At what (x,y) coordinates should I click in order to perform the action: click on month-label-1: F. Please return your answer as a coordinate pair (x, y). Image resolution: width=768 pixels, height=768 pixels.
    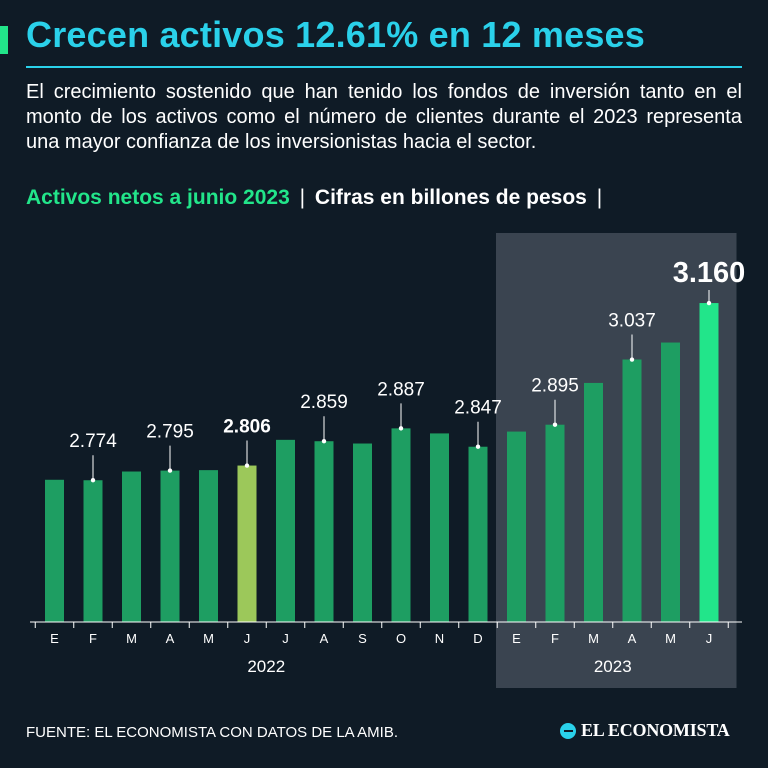
    Looking at the image, I should click on (93, 638).